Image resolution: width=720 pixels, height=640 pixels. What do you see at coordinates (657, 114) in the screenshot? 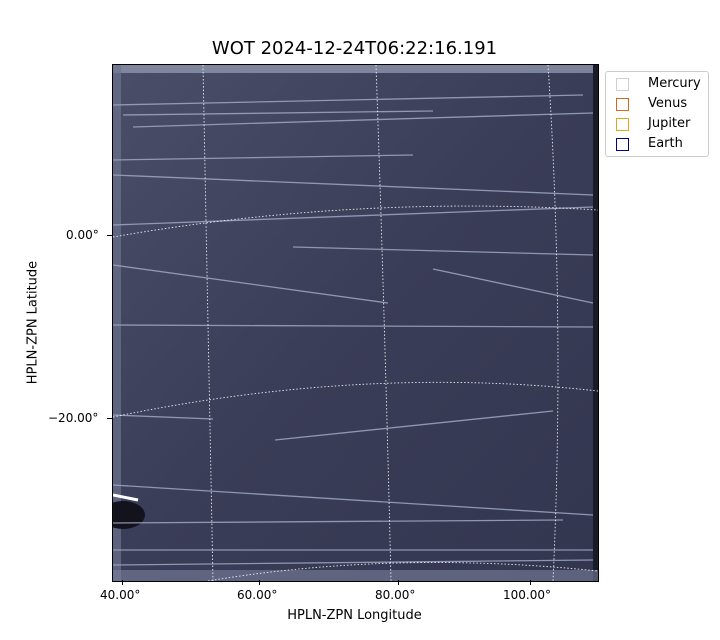
I see `legend: Mercury Venus Jupiter Earth` at bounding box center [657, 114].